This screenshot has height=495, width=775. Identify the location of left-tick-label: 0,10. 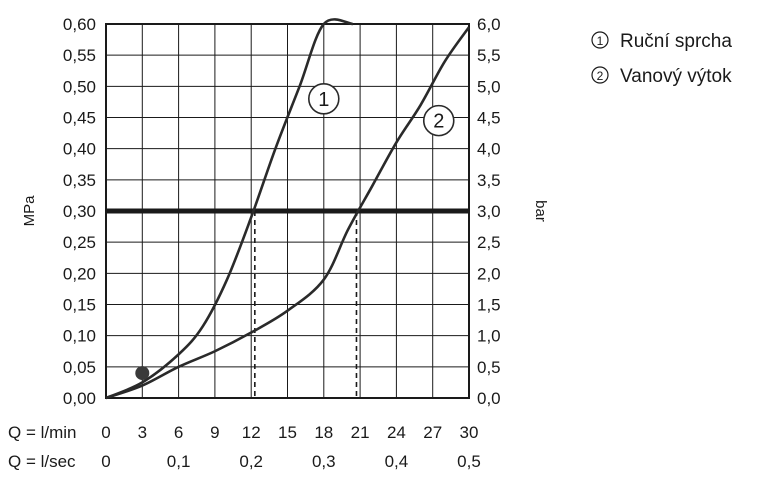
(79, 336).